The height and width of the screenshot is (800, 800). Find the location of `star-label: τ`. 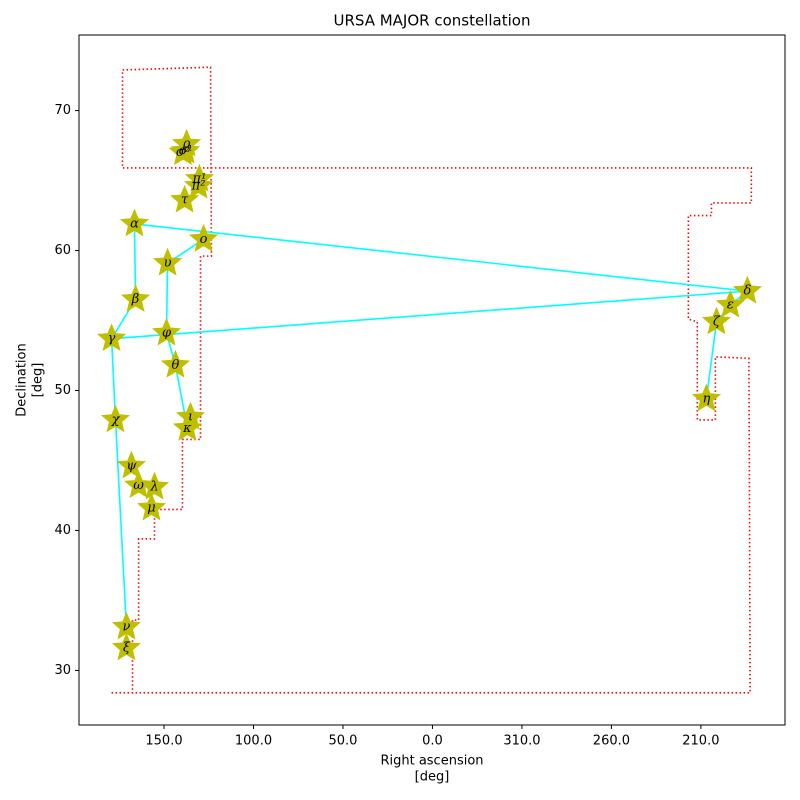

star-label: τ is located at coordinates (185, 200).